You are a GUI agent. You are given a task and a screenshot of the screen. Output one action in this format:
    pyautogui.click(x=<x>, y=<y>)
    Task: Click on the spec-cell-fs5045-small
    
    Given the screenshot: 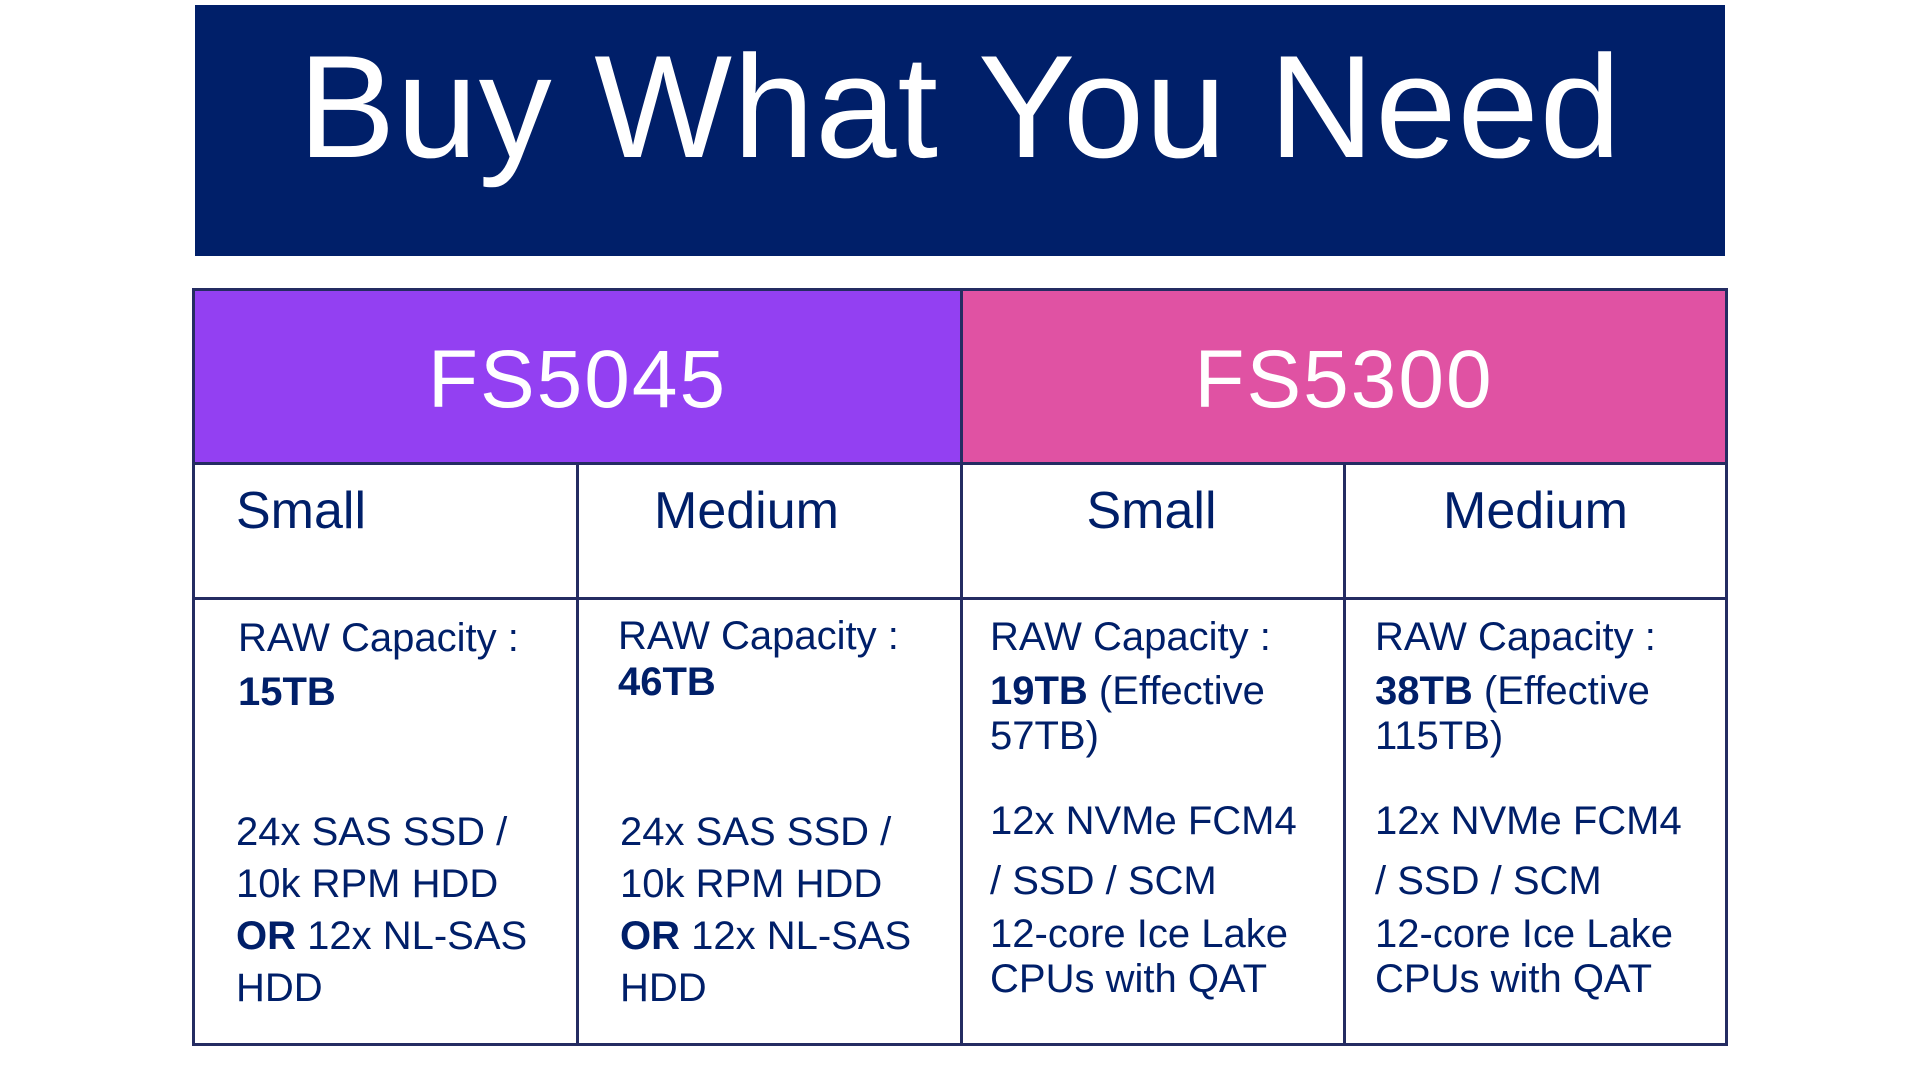 What is the action you would take?
    pyautogui.click(x=384, y=821)
    